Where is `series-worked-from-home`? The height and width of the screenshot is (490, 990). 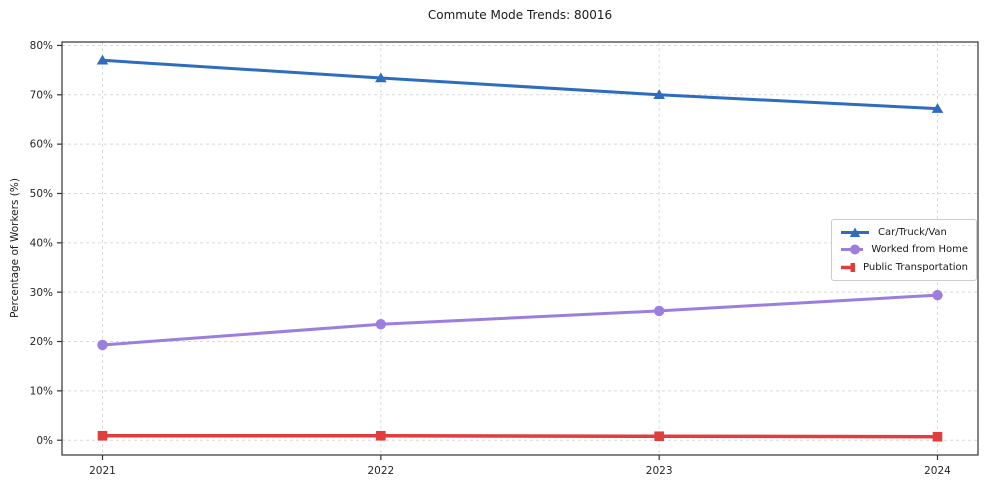
series-worked-from-home is located at coordinates (520, 320).